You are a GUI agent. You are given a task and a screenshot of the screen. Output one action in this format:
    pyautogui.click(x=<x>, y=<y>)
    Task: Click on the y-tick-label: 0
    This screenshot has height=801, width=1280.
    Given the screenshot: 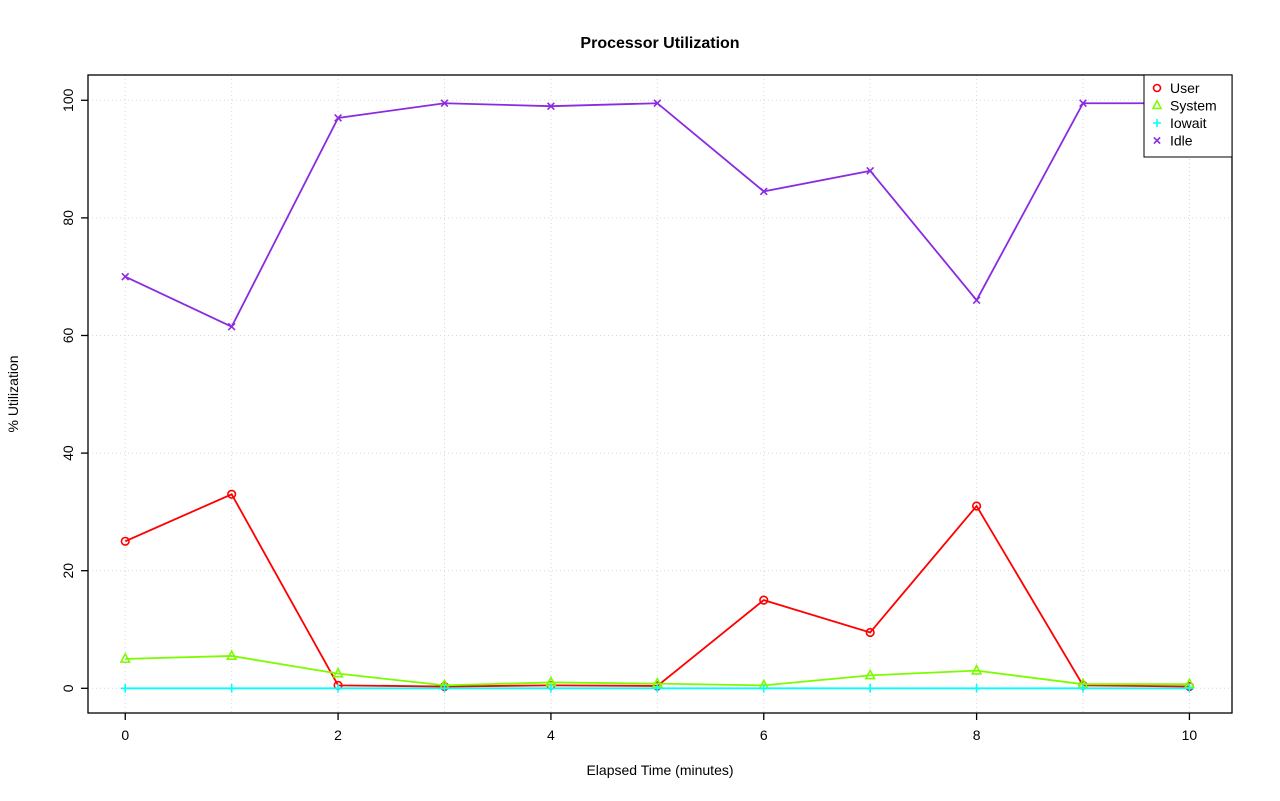 What is the action you would take?
    pyautogui.click(x=68, y=688)
    